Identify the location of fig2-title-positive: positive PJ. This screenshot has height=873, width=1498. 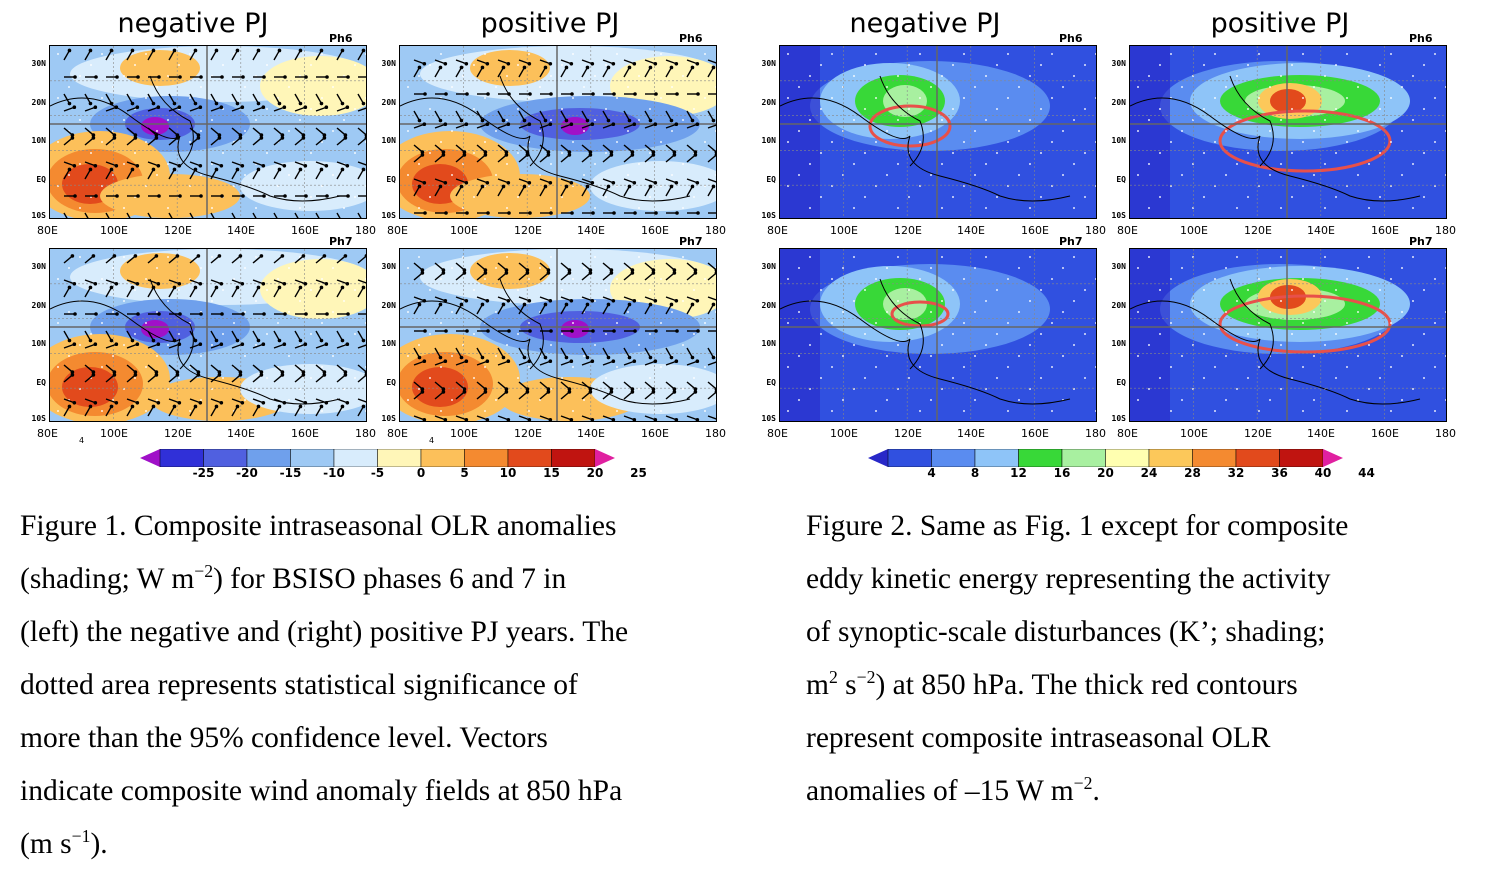
(1280, 23).